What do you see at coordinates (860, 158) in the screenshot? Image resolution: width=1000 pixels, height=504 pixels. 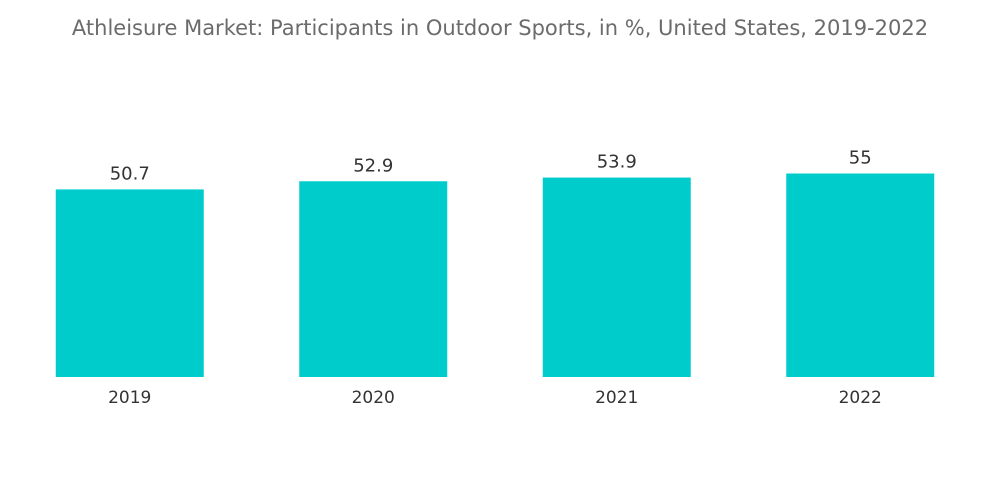 I see `data-label-2022: 55` at bounding box center [860, 158].